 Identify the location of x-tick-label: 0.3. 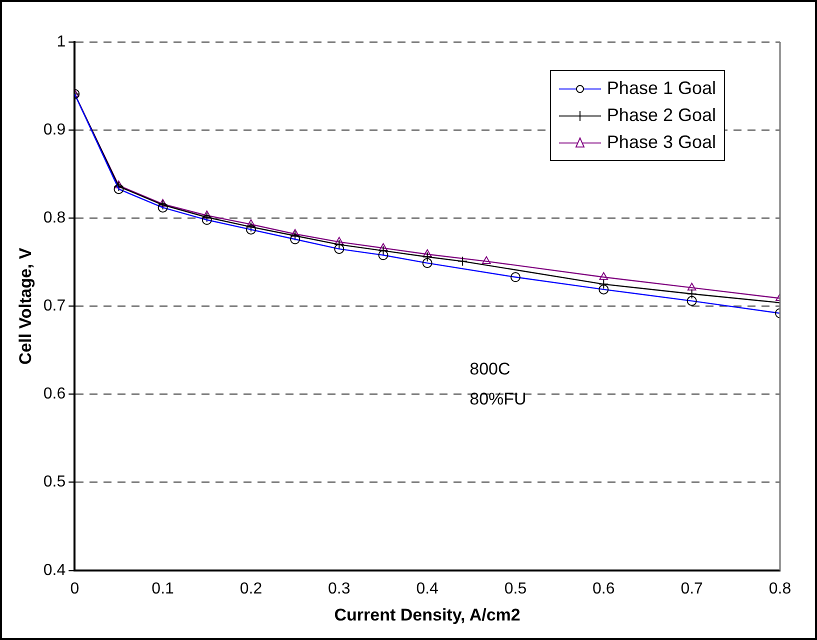
(339, 589).